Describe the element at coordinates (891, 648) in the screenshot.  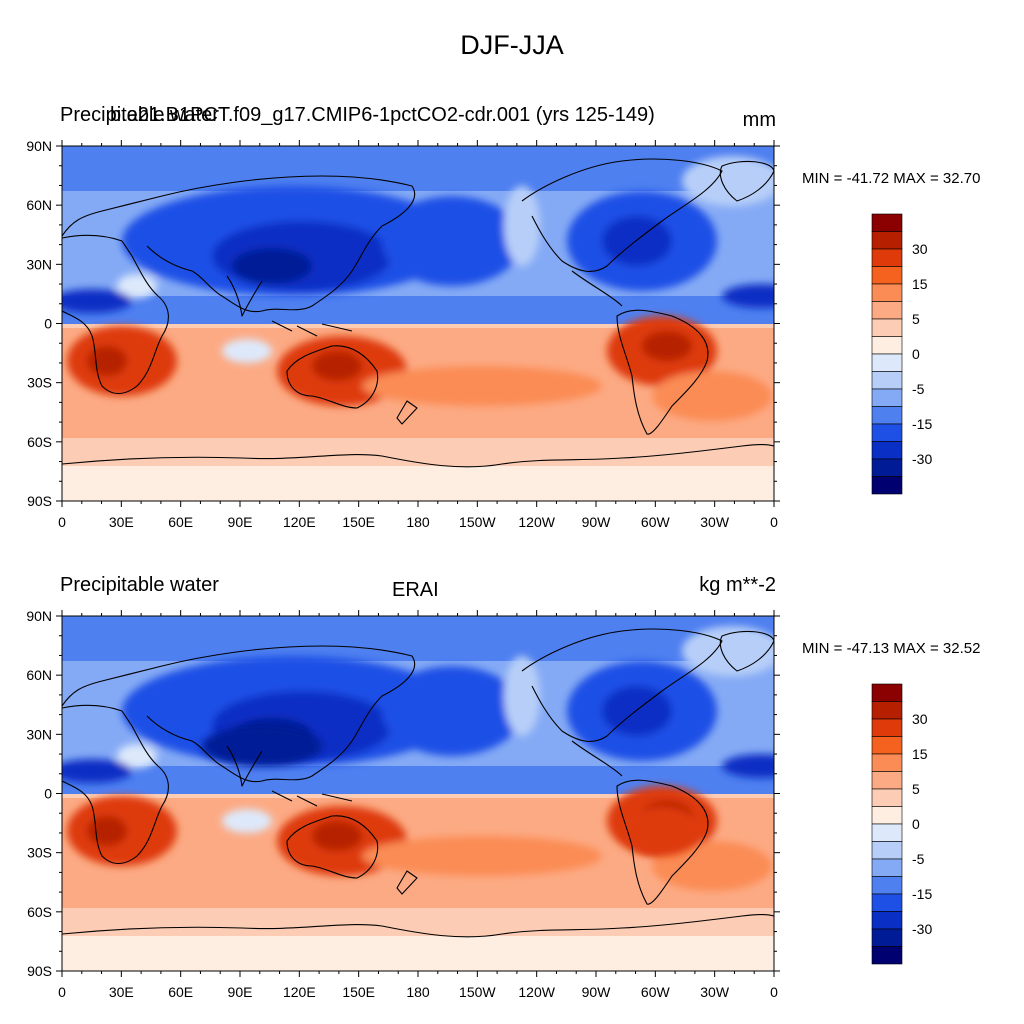
I see `panel2-min-max: MIN = -47.13 MAX = 32.52` at that location.